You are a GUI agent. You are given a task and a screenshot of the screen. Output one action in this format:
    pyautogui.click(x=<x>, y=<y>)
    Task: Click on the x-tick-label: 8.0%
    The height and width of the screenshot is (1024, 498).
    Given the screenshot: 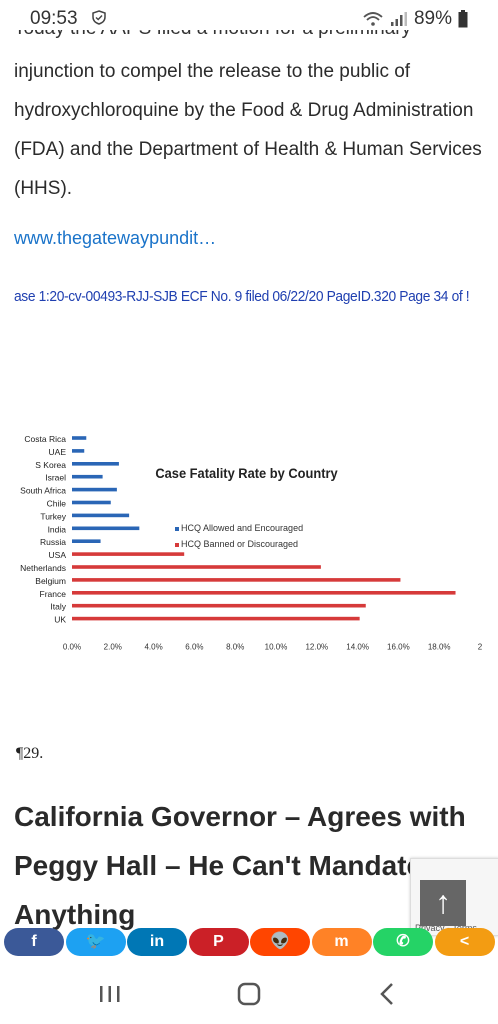 What is the action you would take?
    pyautogui.click(x=235, y=647)
    